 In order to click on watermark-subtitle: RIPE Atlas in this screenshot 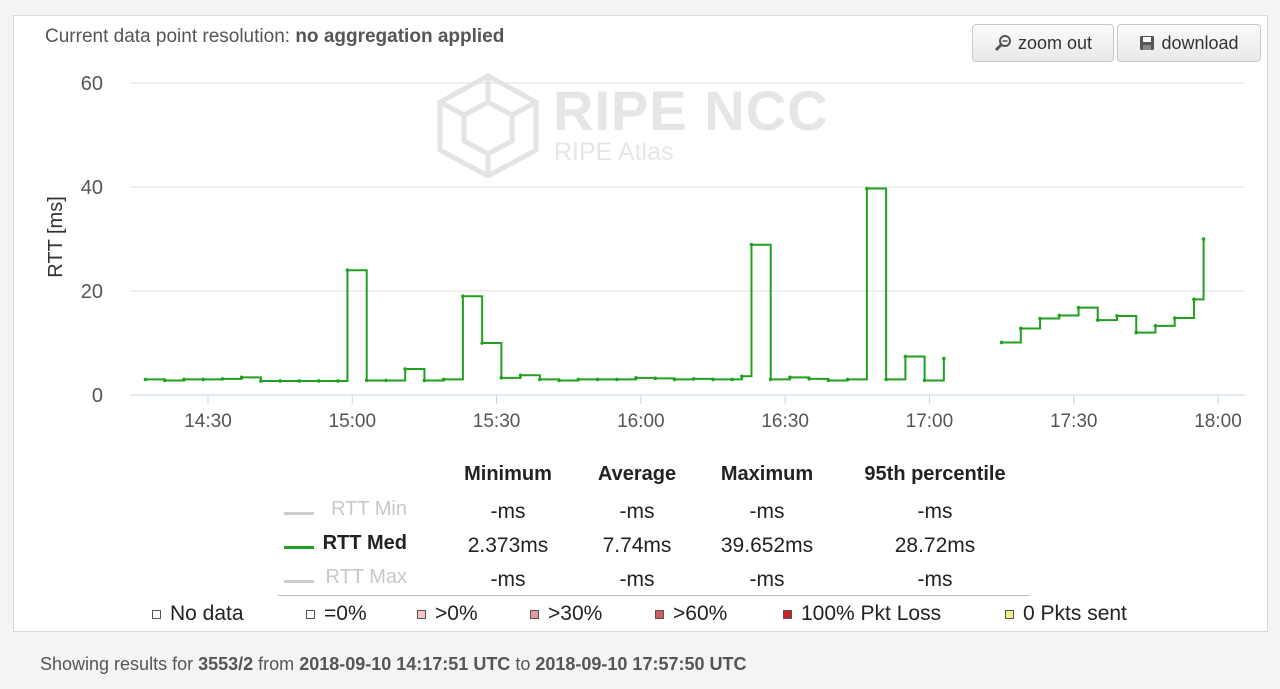, I will do `click(614, 152)`.